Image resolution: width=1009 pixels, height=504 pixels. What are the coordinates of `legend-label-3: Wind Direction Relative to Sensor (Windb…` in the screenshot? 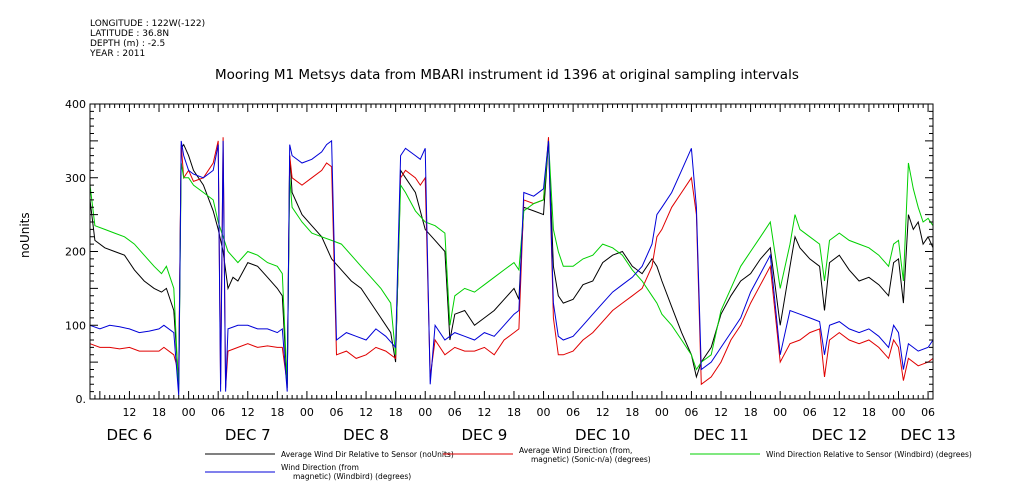 It's located at (869, 454).